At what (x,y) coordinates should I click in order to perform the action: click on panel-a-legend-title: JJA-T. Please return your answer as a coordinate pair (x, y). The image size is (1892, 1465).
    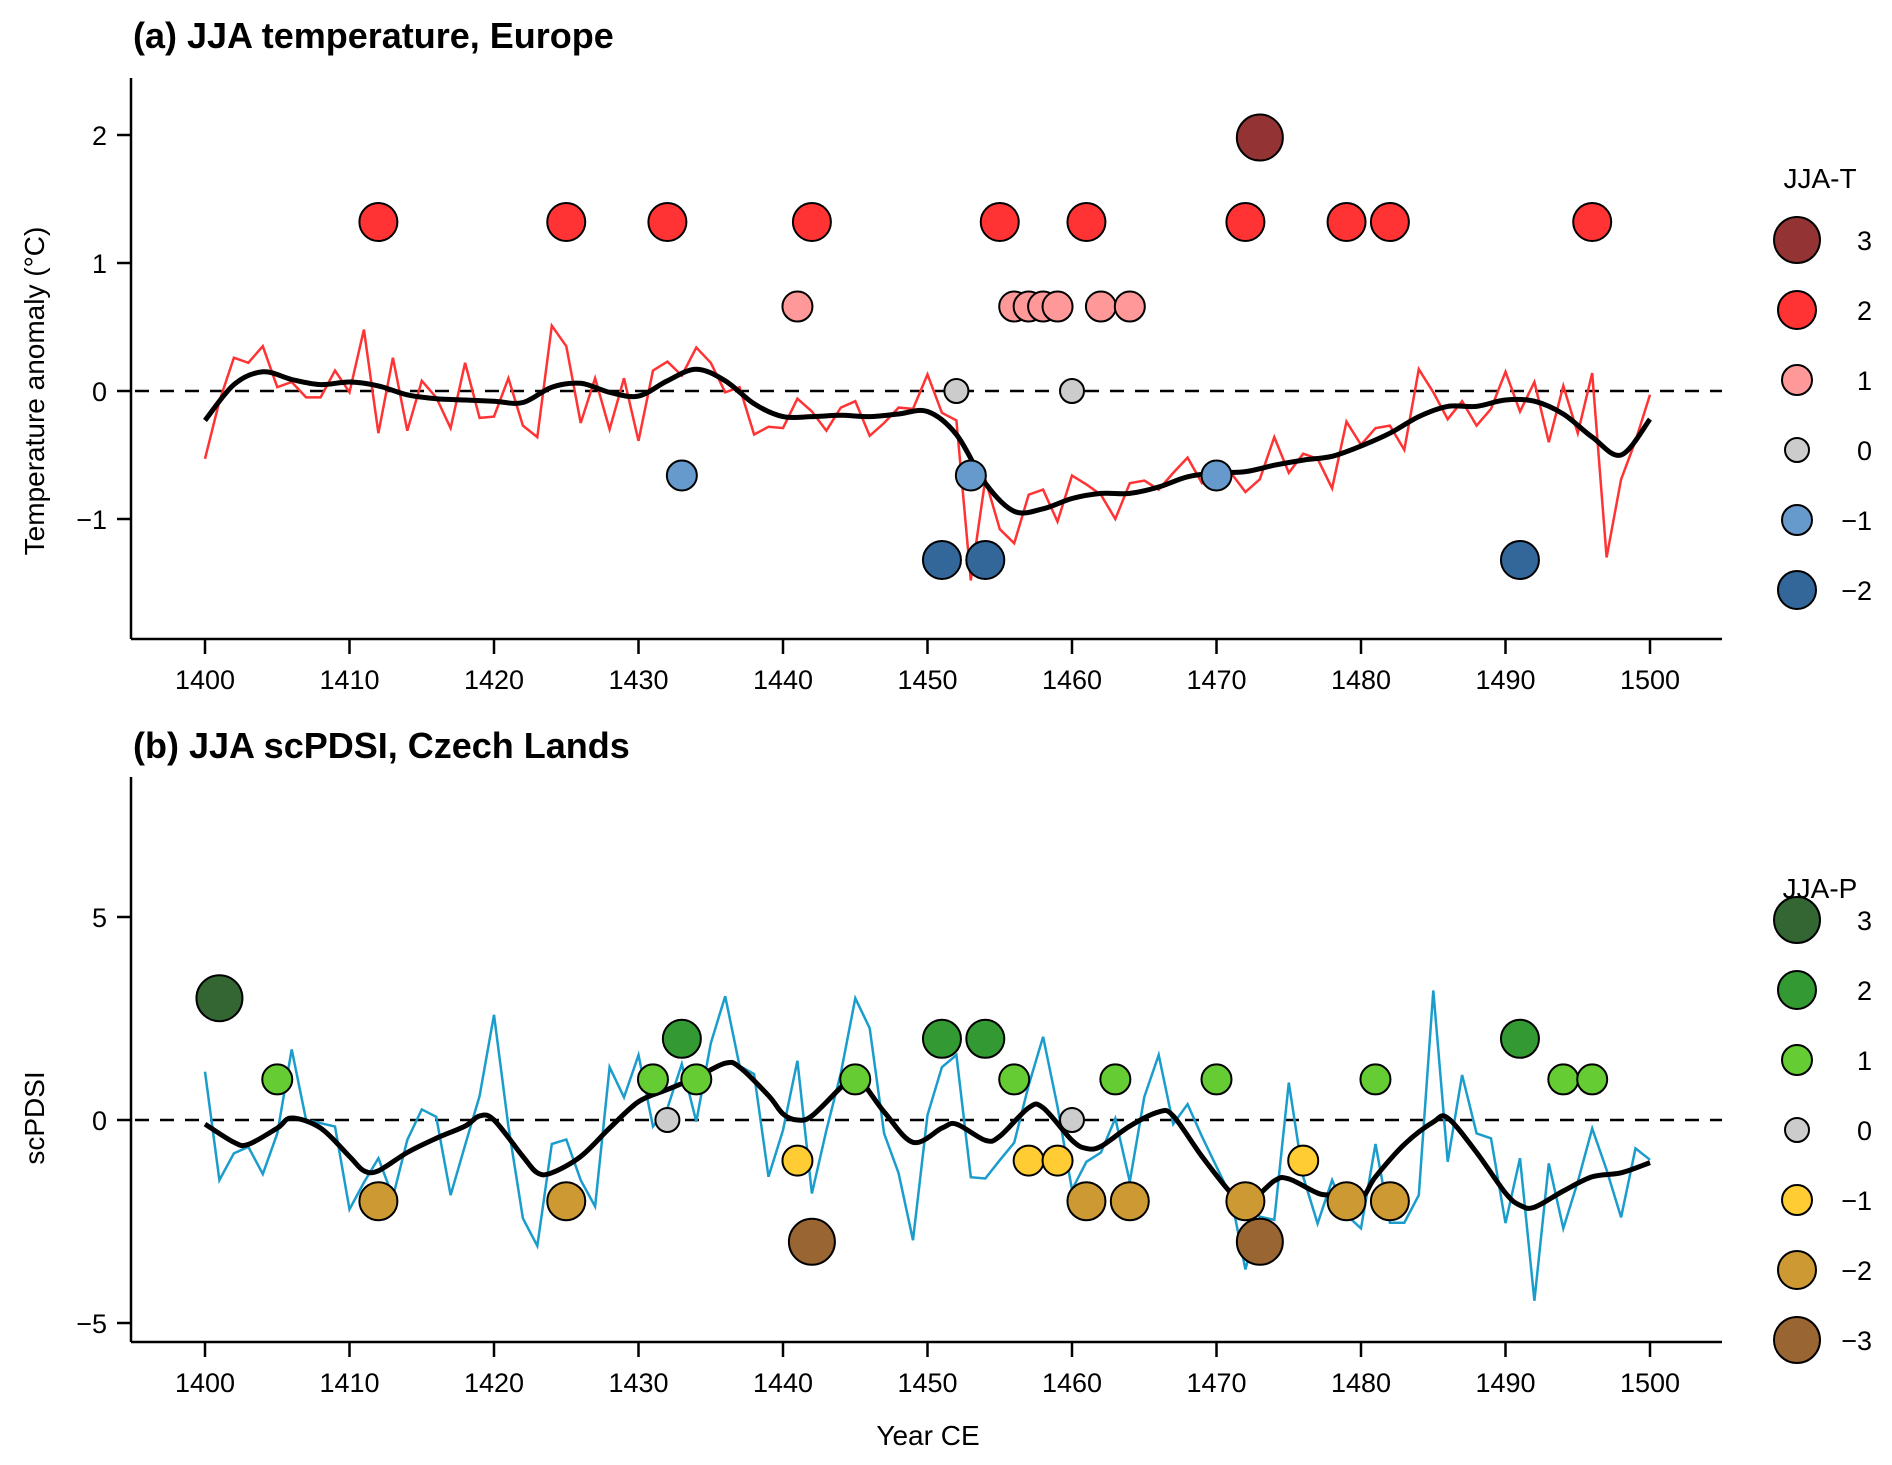
    Looking at the image, I should click on (1819, 178).